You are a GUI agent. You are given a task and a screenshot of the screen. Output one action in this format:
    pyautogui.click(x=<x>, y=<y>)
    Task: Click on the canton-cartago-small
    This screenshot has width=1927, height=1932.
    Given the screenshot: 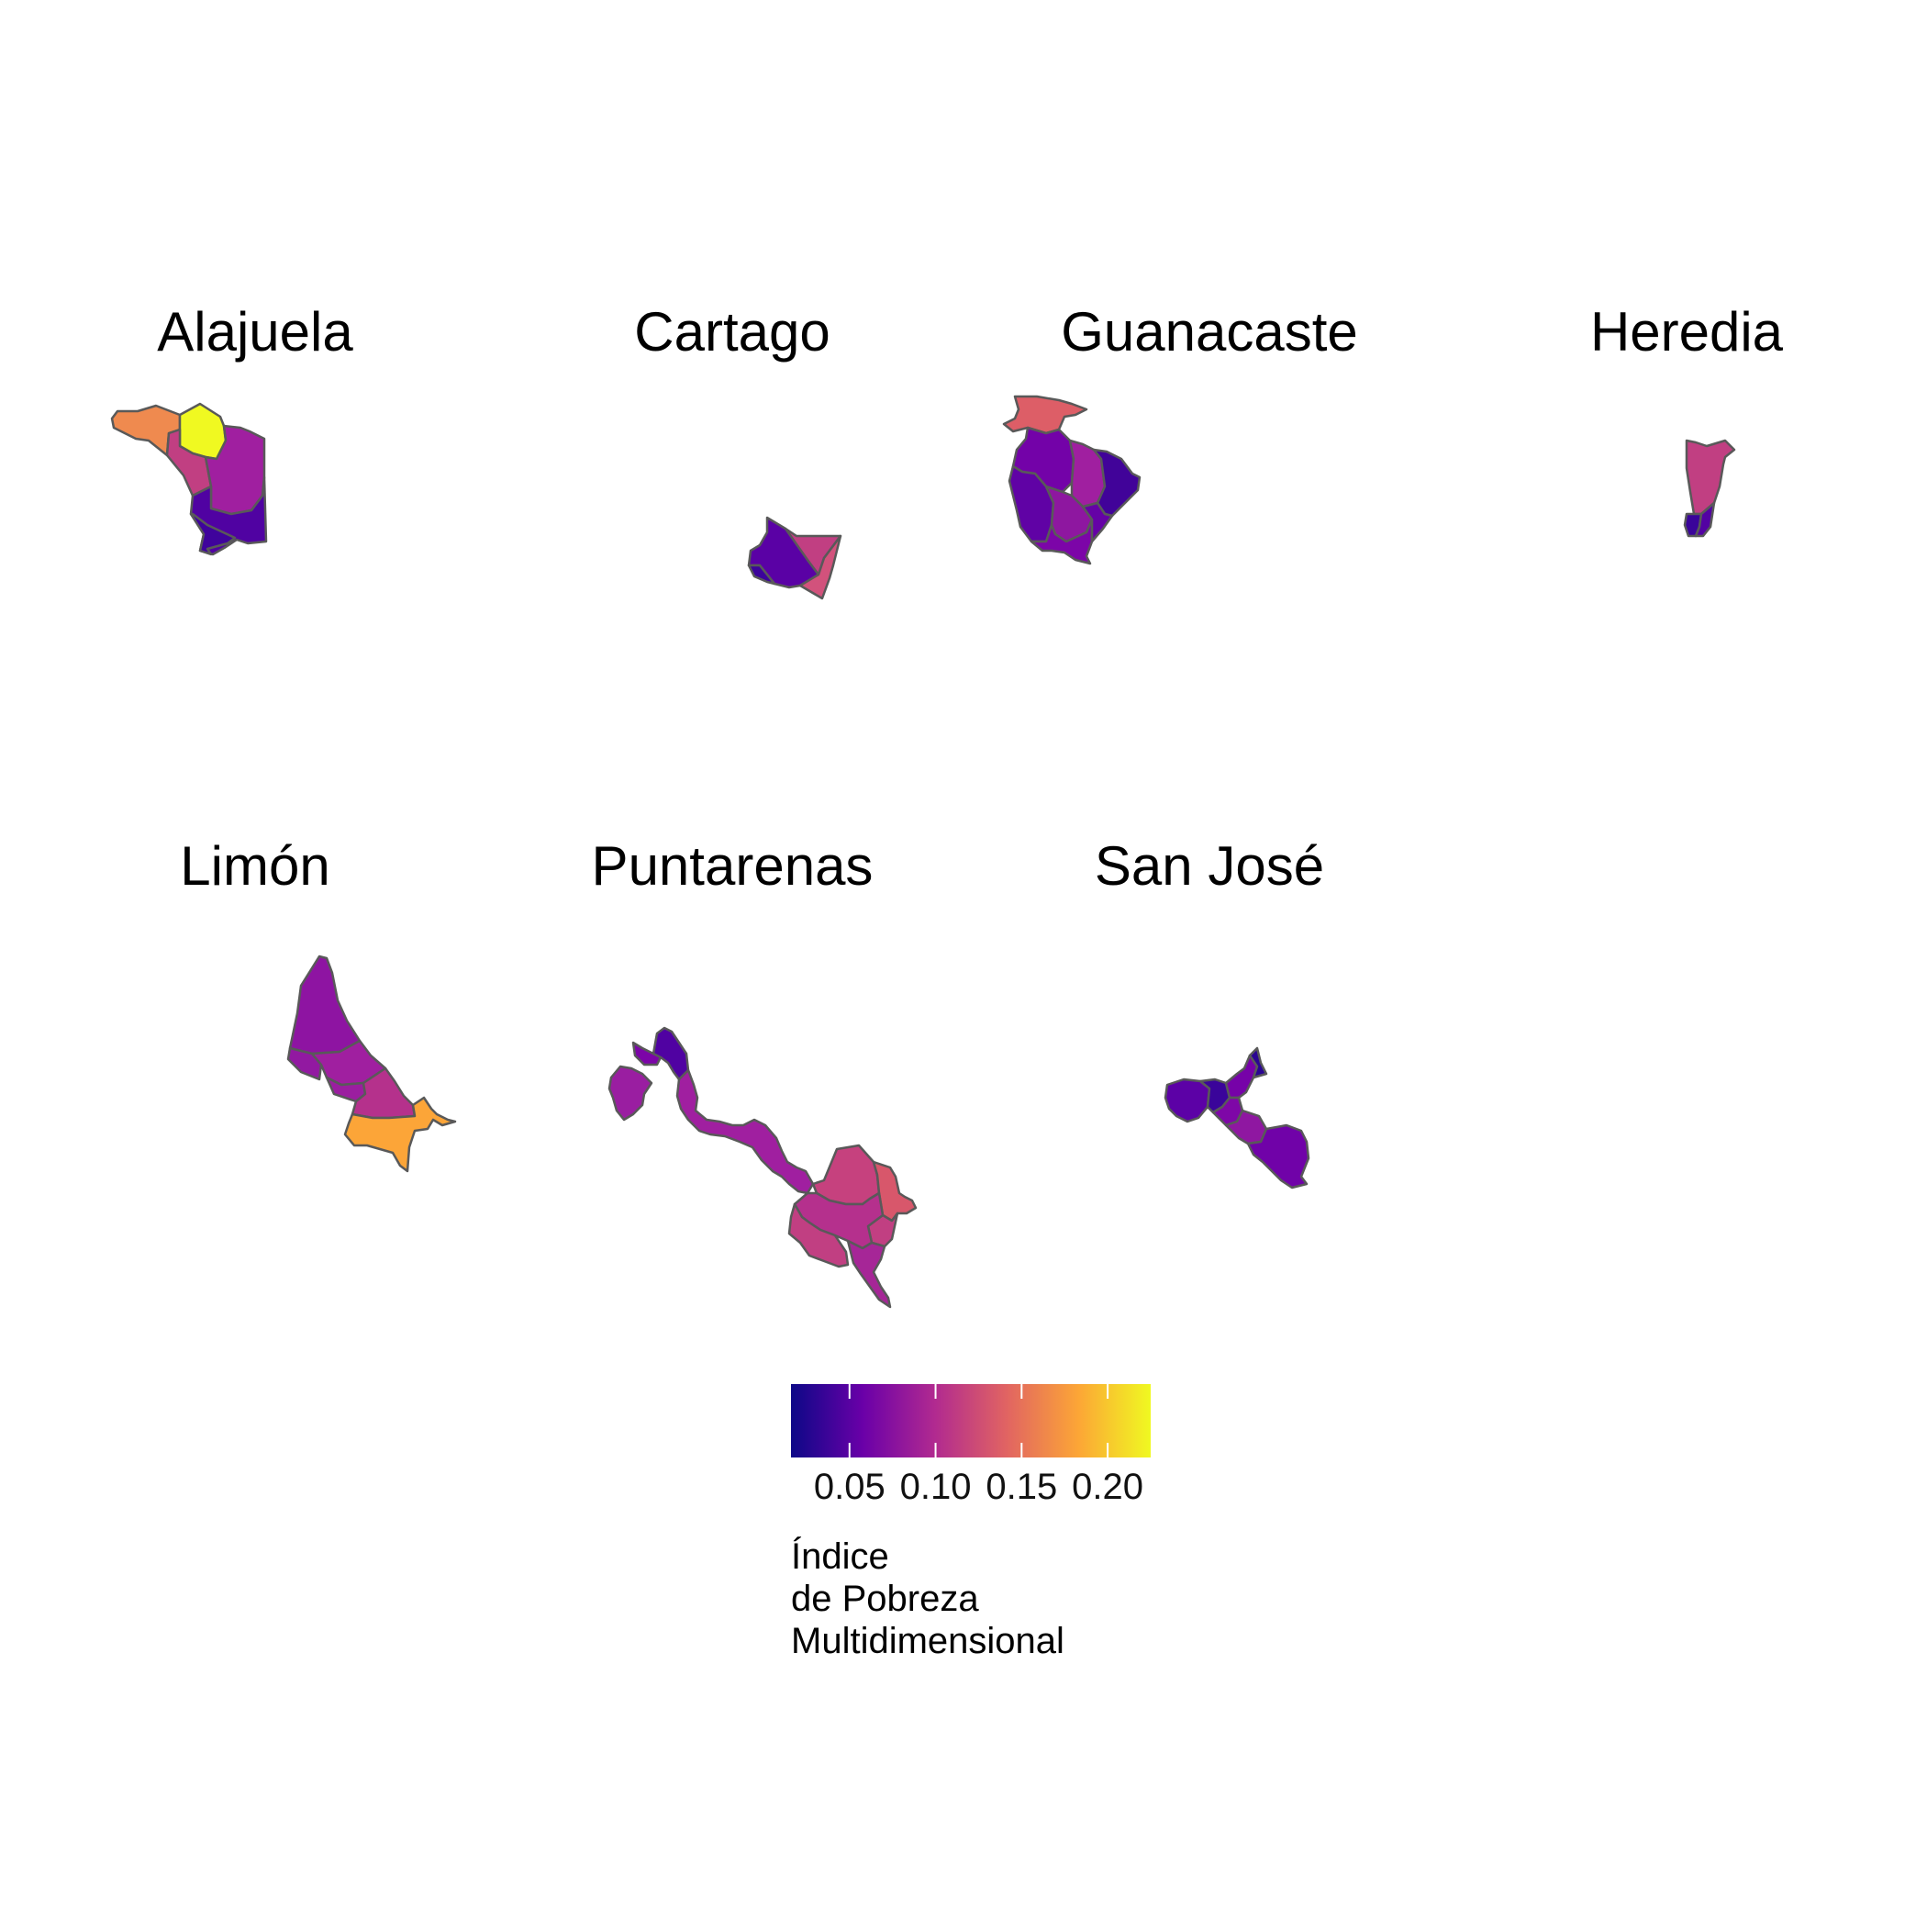 What is the action you would take?
    pyautogui.click(x=761, y=575)
    